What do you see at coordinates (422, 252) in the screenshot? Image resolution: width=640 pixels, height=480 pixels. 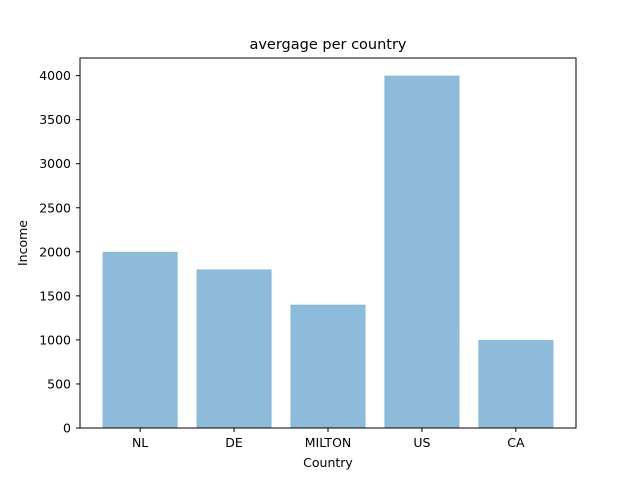 I see `bar-us` at bounding box center [422, 252].